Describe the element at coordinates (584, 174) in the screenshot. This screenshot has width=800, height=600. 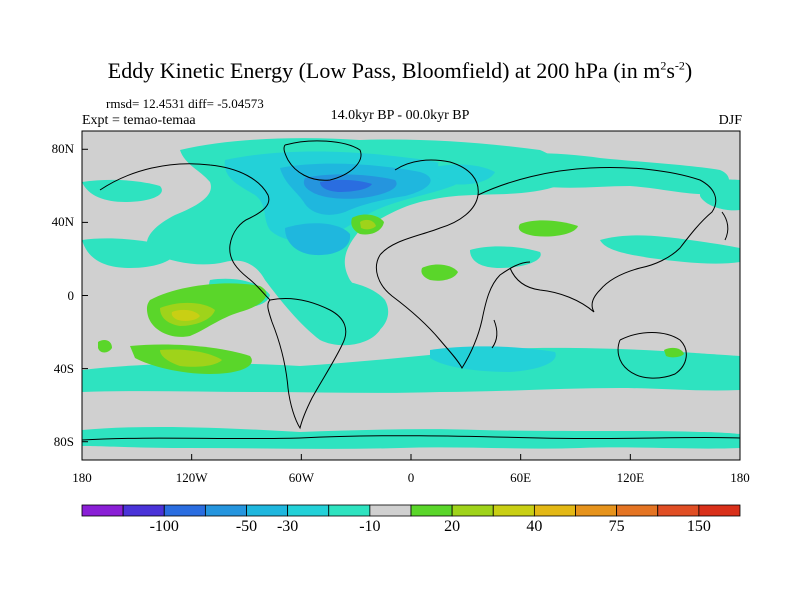
I see `contour-eurasia` at that location.